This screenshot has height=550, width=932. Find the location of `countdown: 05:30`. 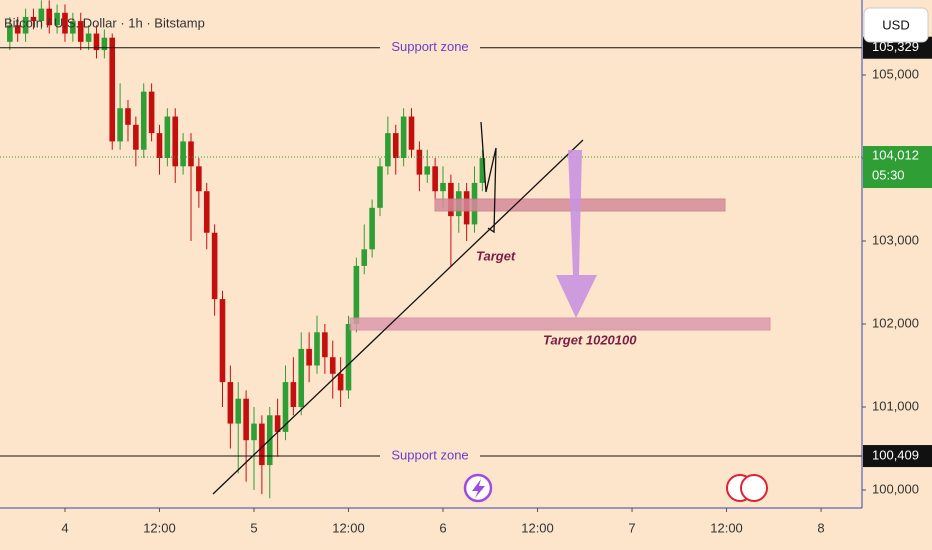

countdown: 05:30 is located at coordinates (888, 174).